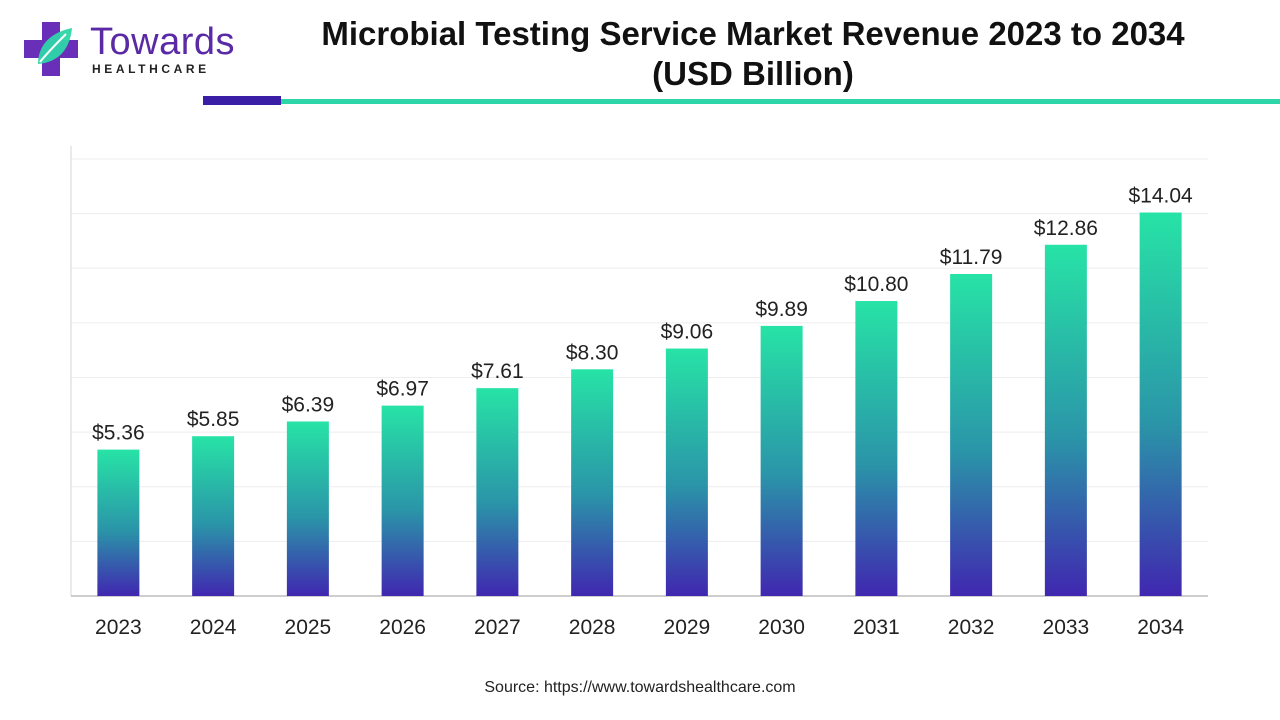 Image resolution: width=1280 pixels, height=720 pixels. I want to click on bar-value-label: $7.61, so click(497, 371).